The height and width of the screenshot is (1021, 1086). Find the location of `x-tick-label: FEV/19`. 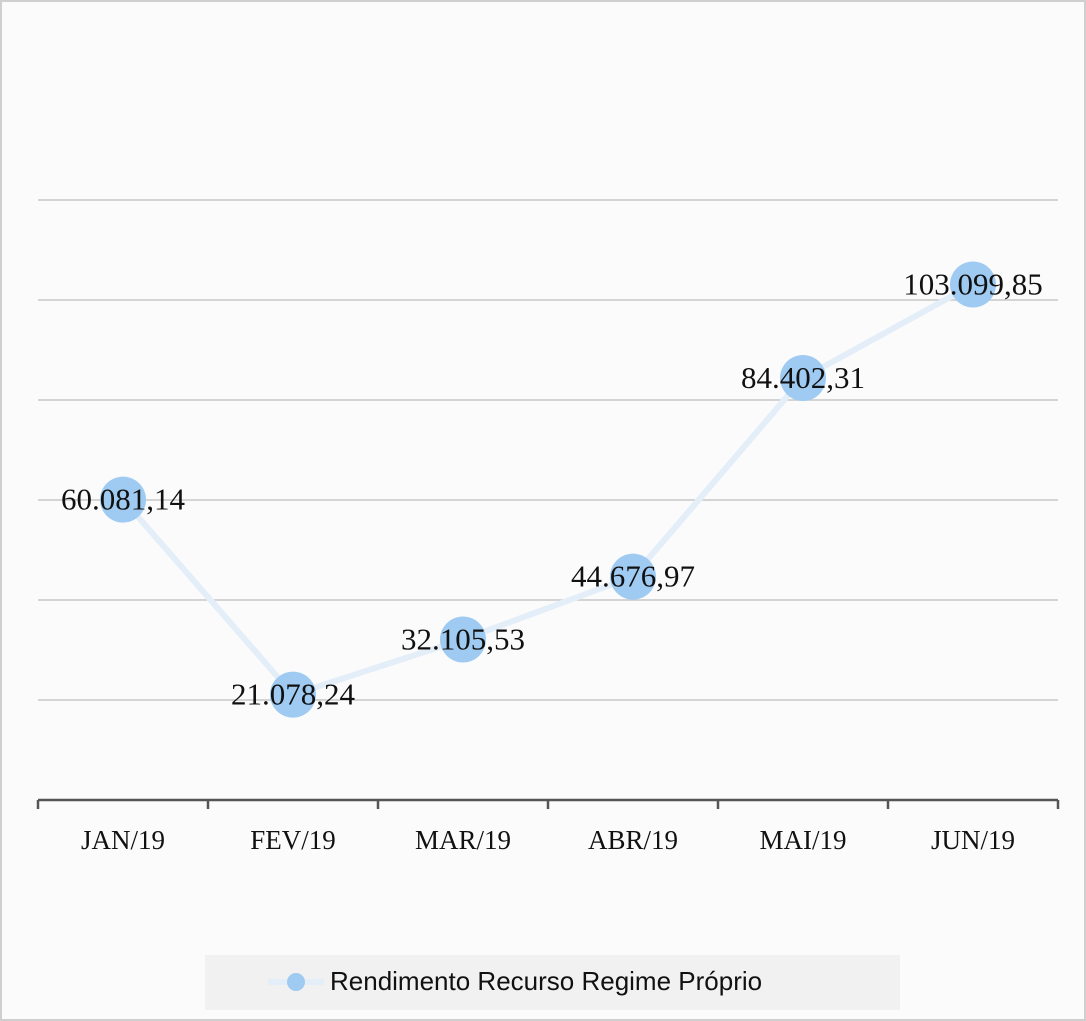

x-tick-label: FEV/19 is located at coordinates (293, 840).